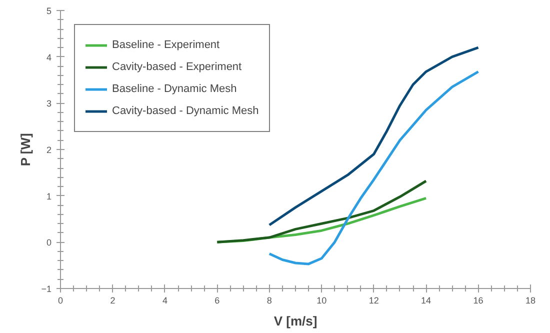 The height and width of the screenshot is (333, 550). Describe the element at coordinates (177, 67) in the screenshot. I see `legend-label: Cavity-based - Experiment` at that location.